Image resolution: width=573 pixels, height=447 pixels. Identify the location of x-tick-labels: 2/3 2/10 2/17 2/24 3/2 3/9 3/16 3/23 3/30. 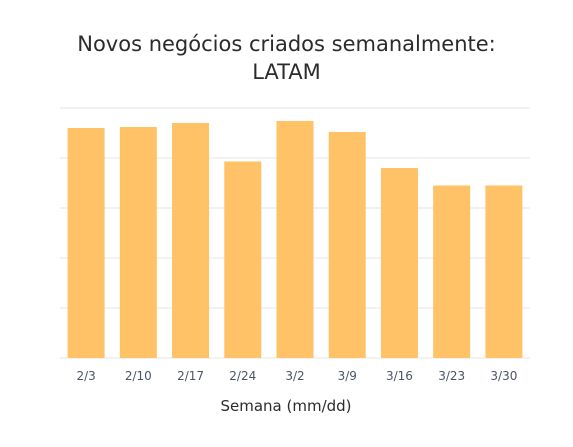
(296, 376).